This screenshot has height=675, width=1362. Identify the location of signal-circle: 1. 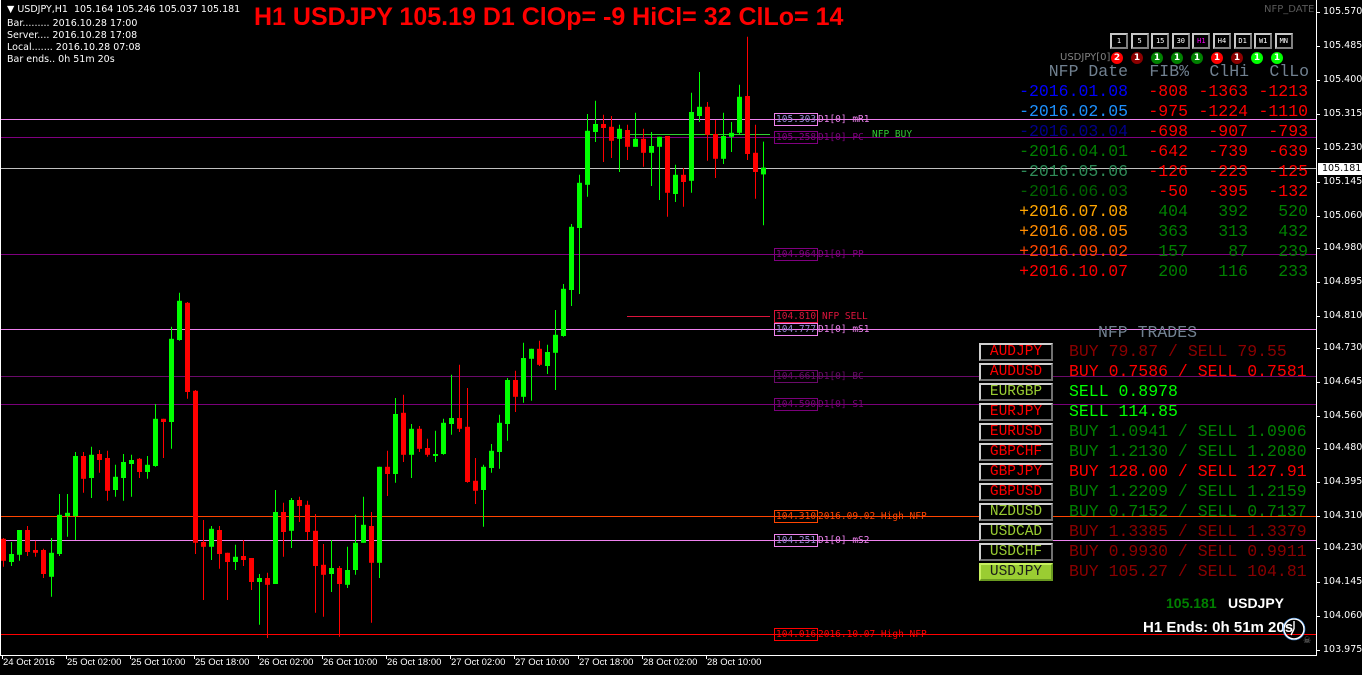
(1257, 58).